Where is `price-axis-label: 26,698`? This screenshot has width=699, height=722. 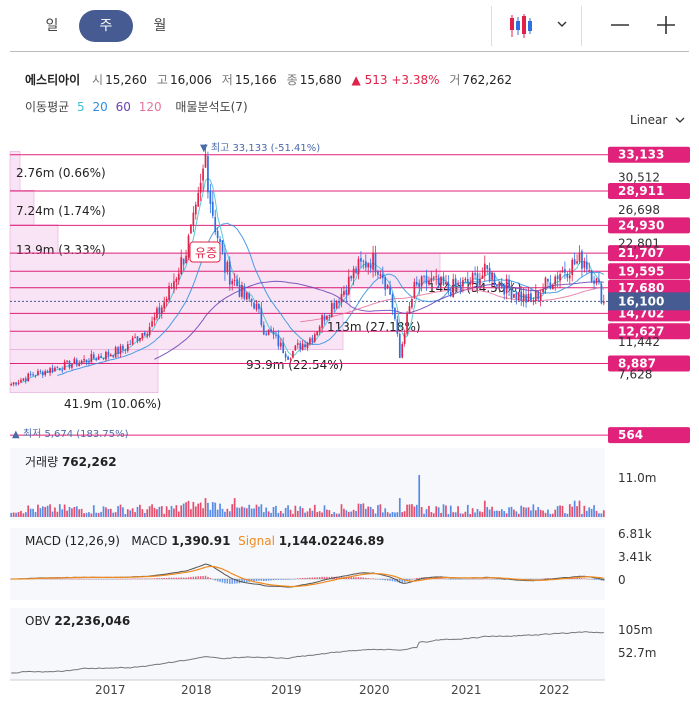
price-axis-label: 26,698 is located at coordinates (639, 210).